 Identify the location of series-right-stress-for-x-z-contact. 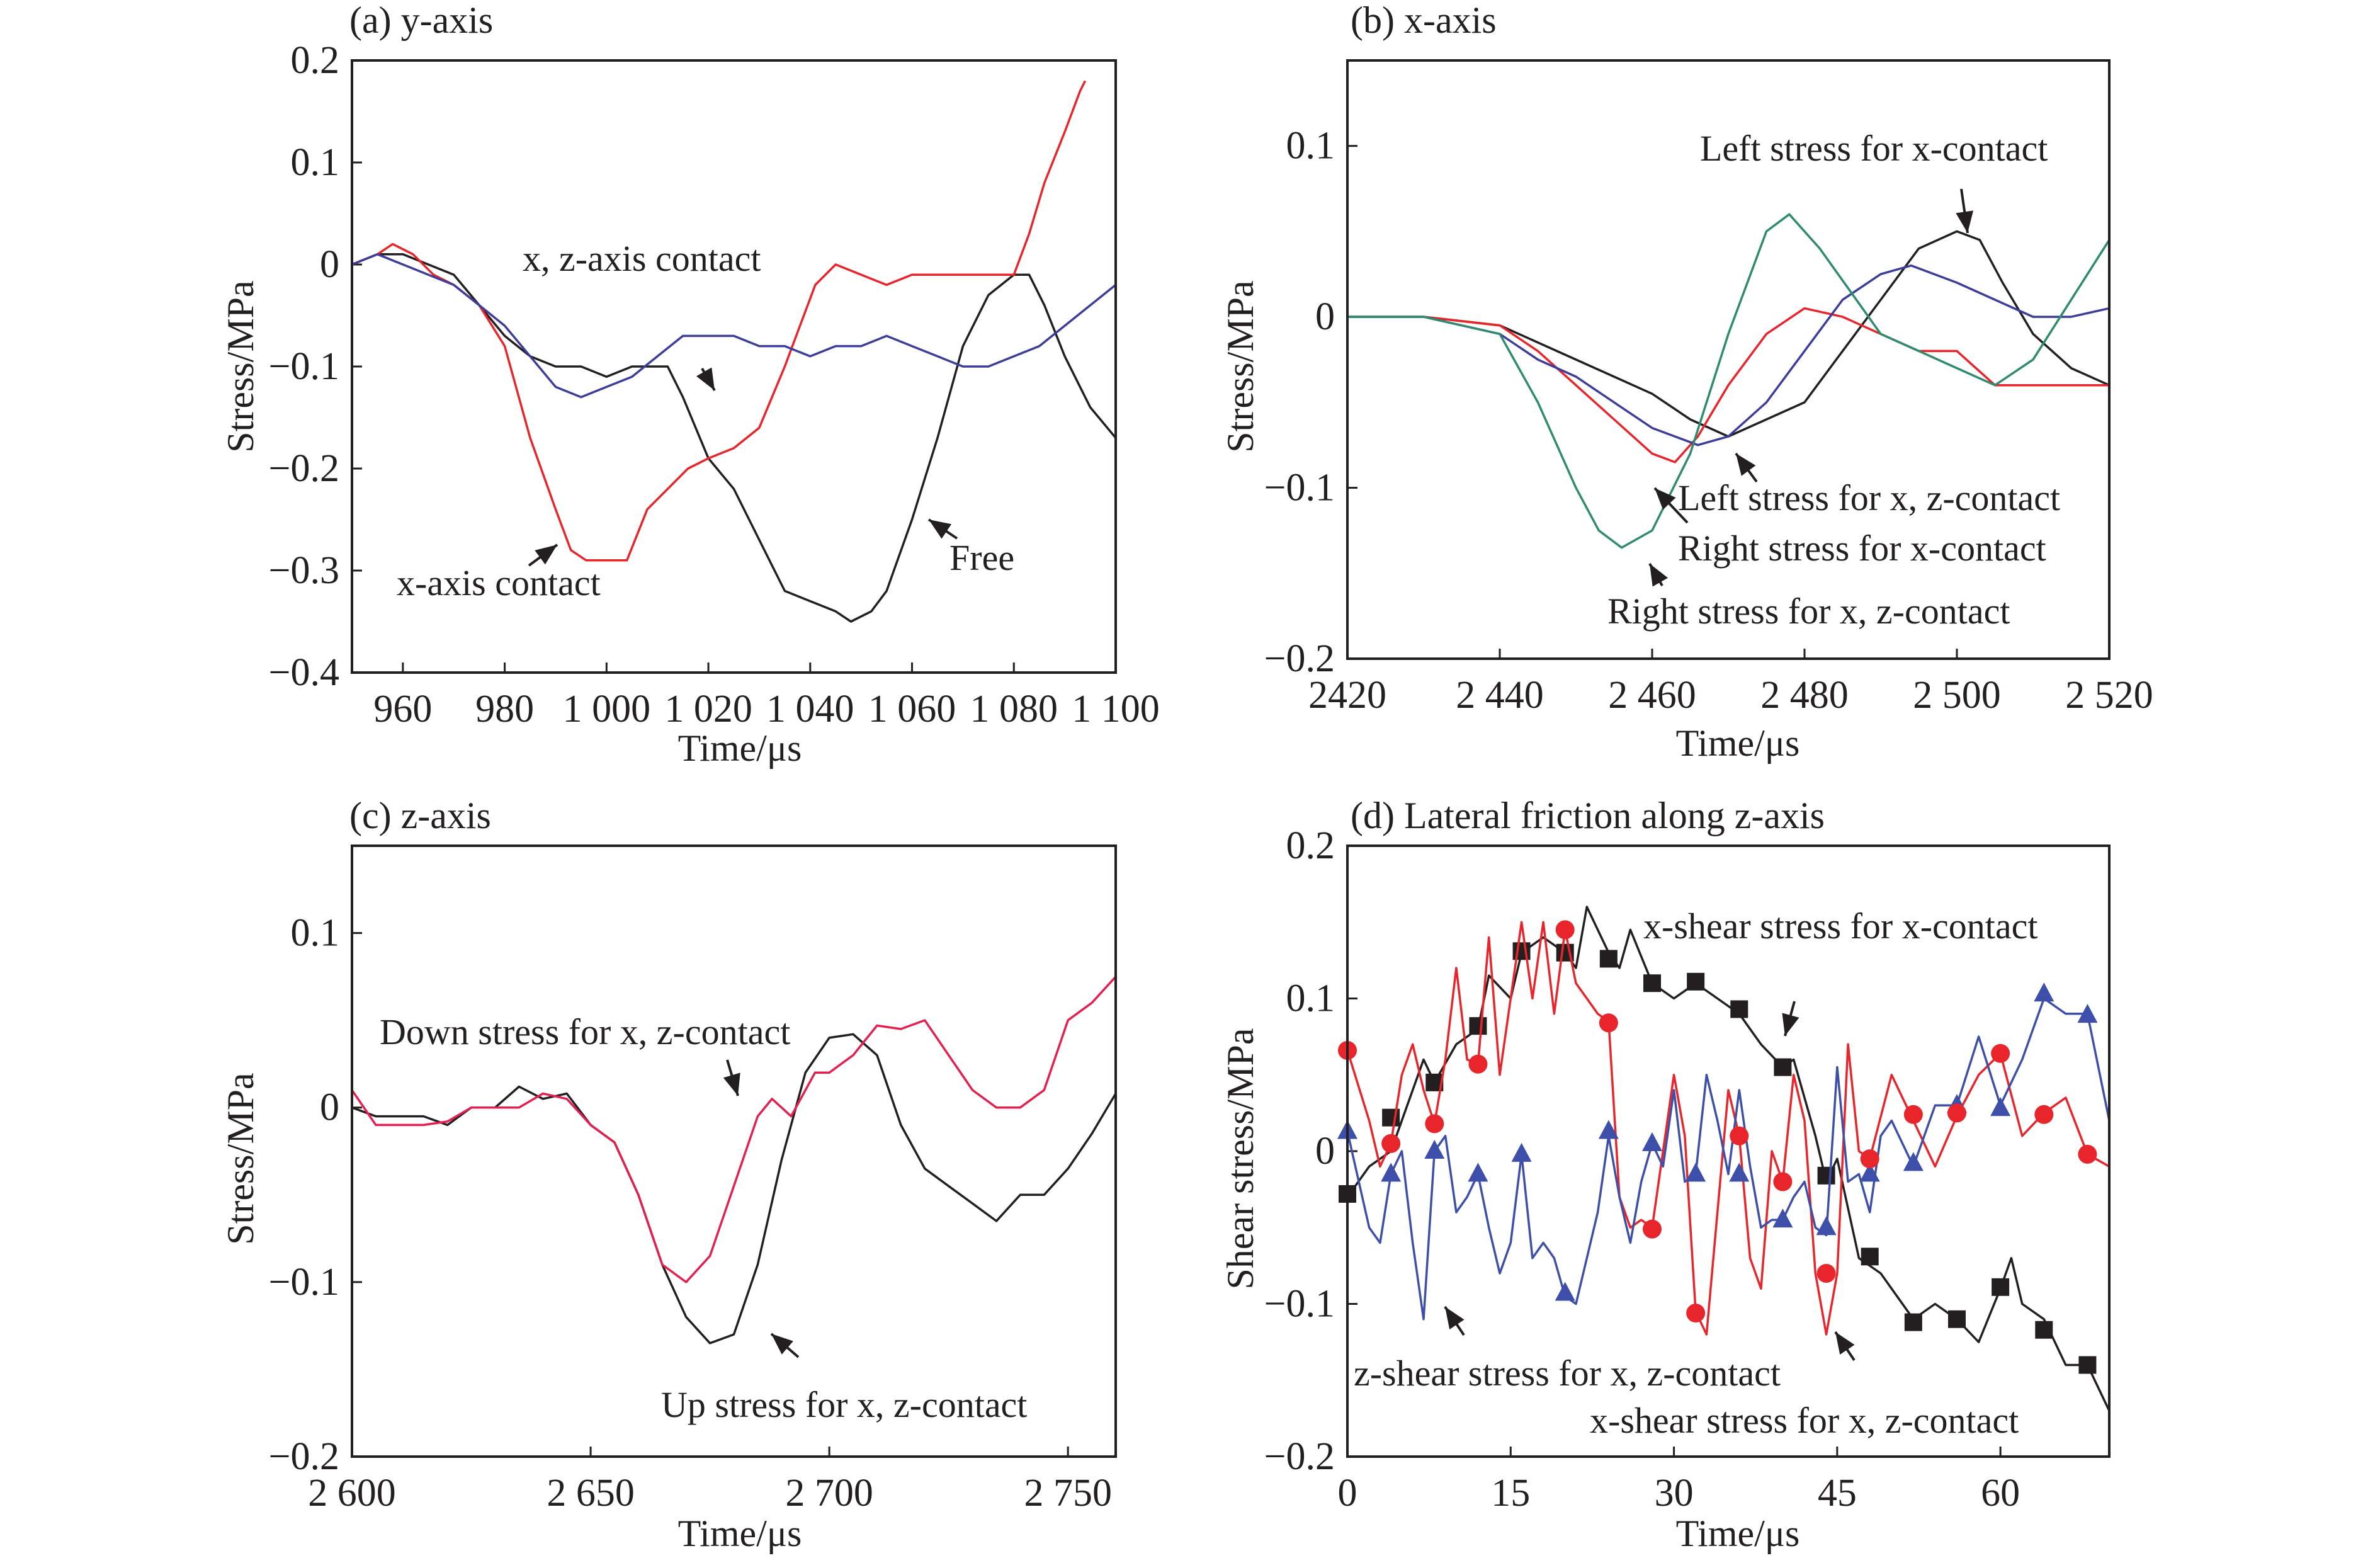
(1729, 381).